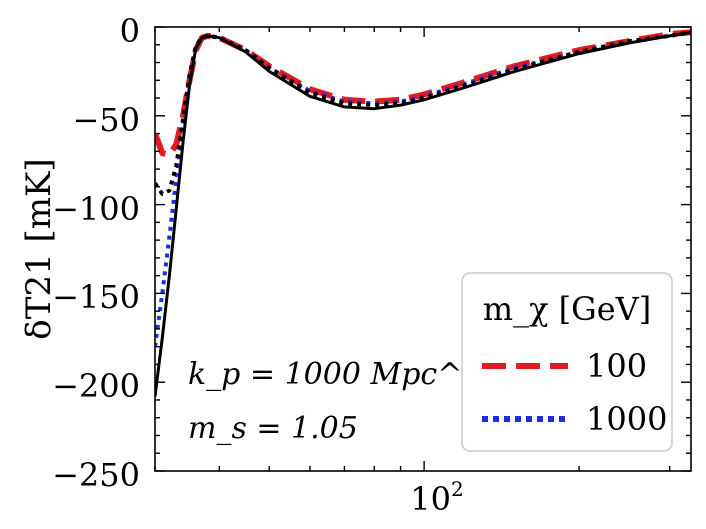  I want to click on legend-label-1000: 1000, so click(626, 419).